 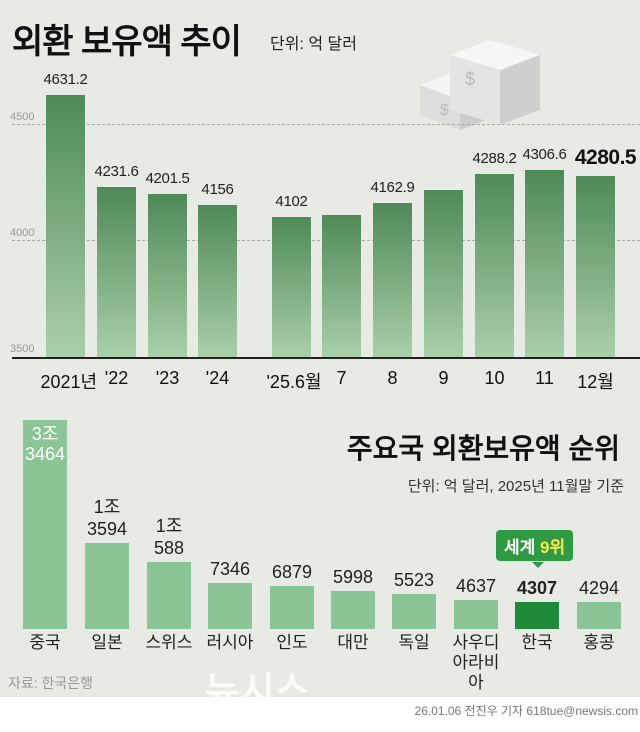 What do you see at coordinates (537, 642) in the screenshot?
I see `x-tick-label: 한국` at bounding box center [537, 642].